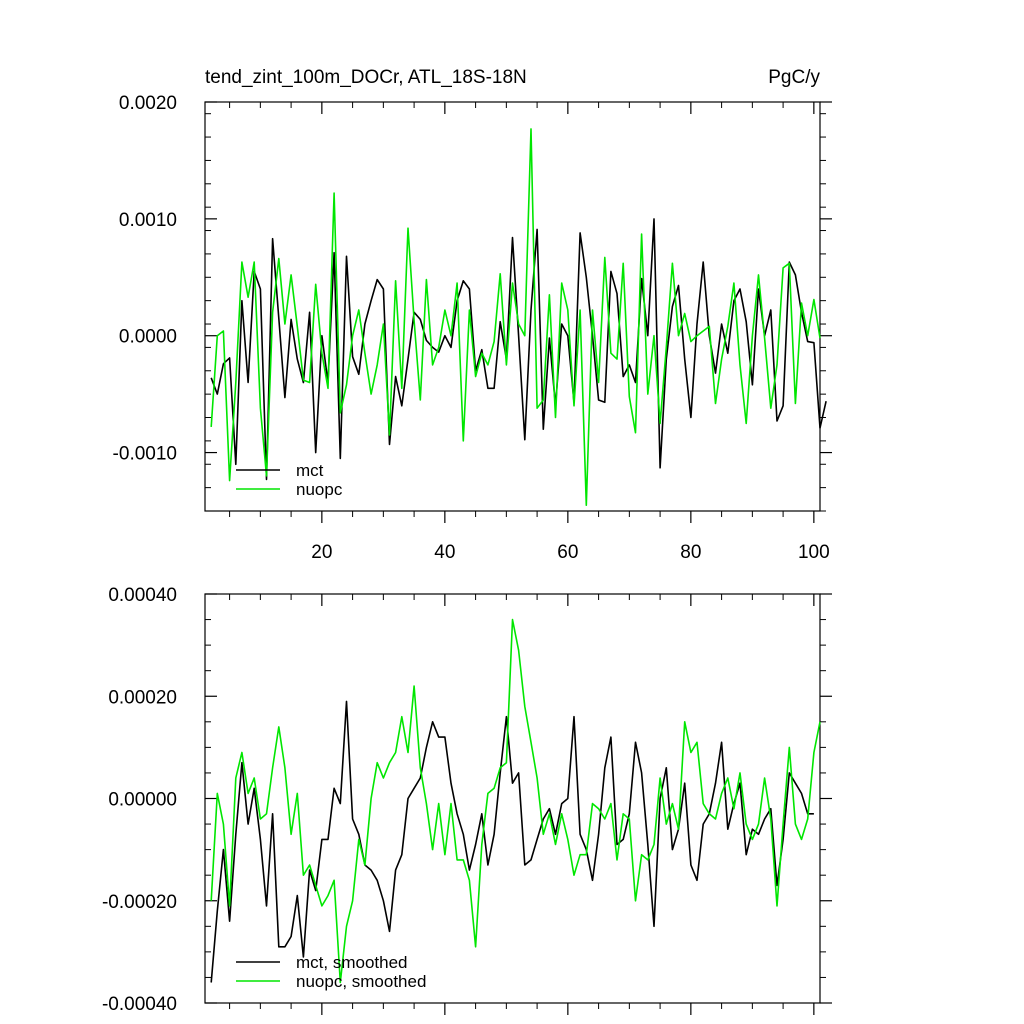 The width and height of the screenshot is (1024, 1024). What do you see at coordinates (690, 552) in the screenshot?
I see `top-x-tick-label: 80` at bounding box center [690, 552].